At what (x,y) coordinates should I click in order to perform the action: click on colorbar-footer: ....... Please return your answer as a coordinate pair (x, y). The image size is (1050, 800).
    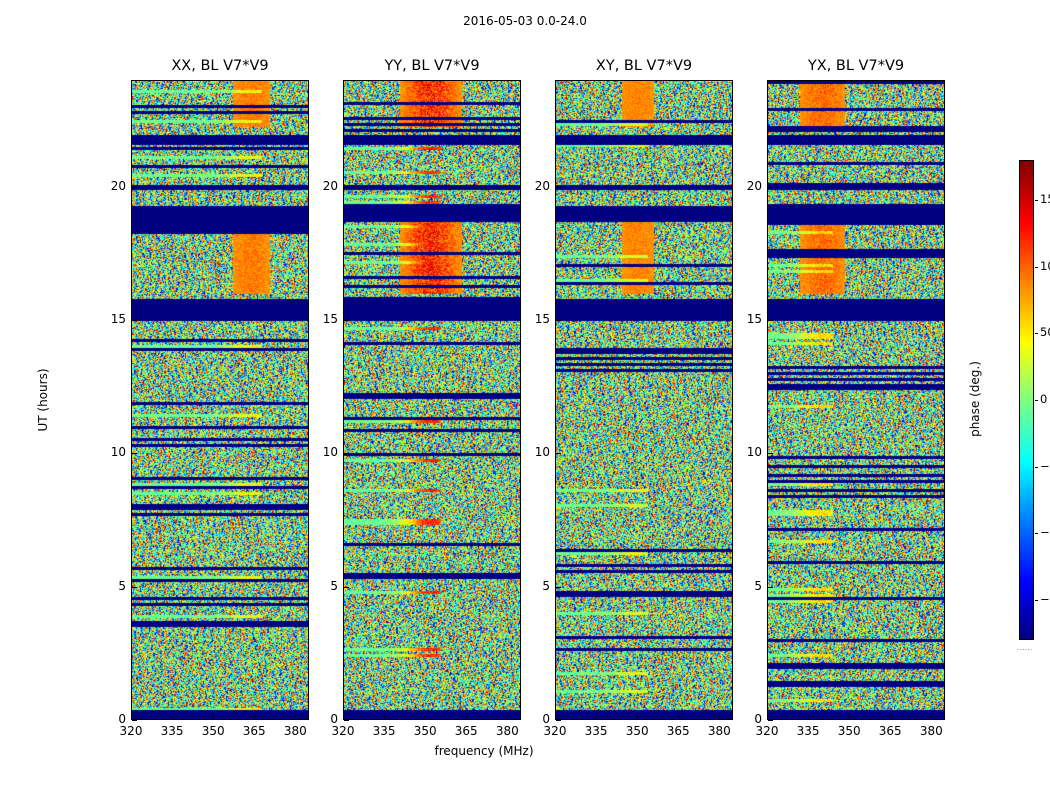
    Looking at the image, I should click on (1025, 647).